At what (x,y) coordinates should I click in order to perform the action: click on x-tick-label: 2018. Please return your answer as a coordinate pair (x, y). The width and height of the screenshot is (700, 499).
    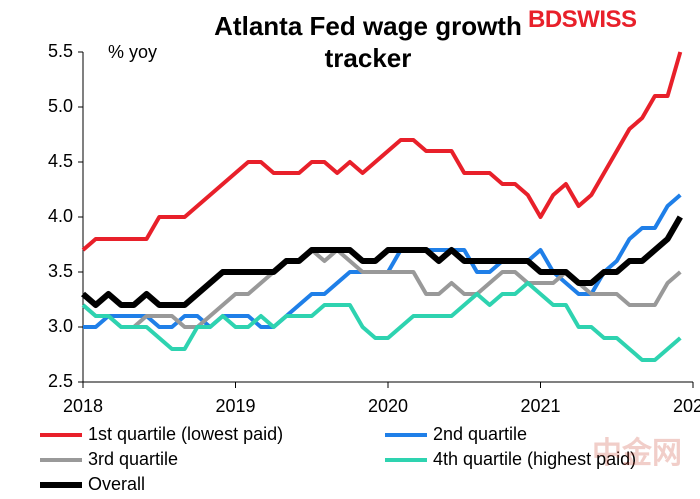
    Looking at the image, I should click on (83, 406).